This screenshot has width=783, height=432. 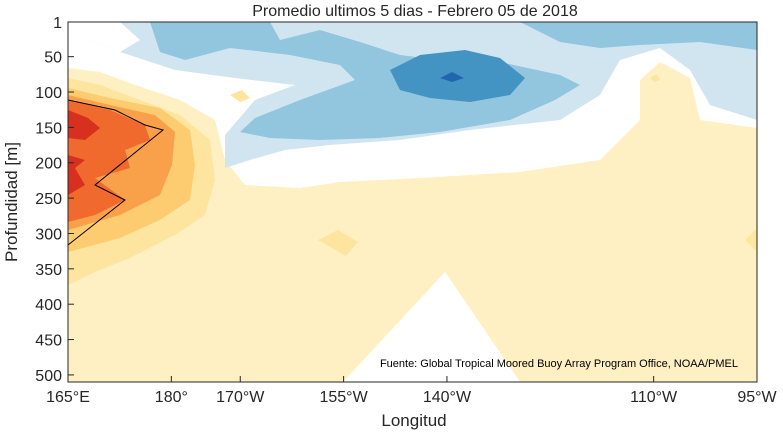 What do you see at coordinates (343, 397) in the screenshot?
I see `x-tick-label: 155°W` at bounding box center [343, 397].